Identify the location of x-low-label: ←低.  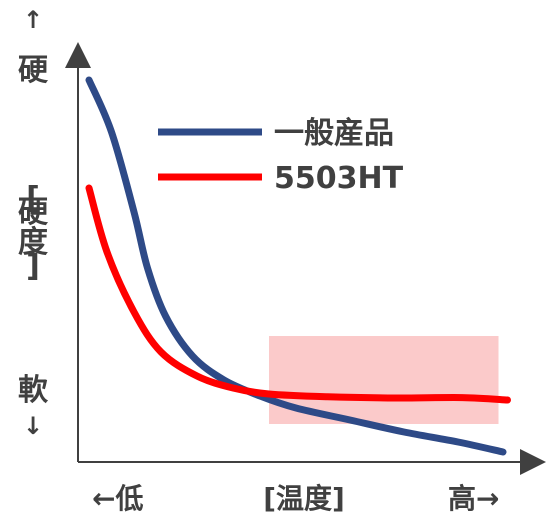
(117, 498).